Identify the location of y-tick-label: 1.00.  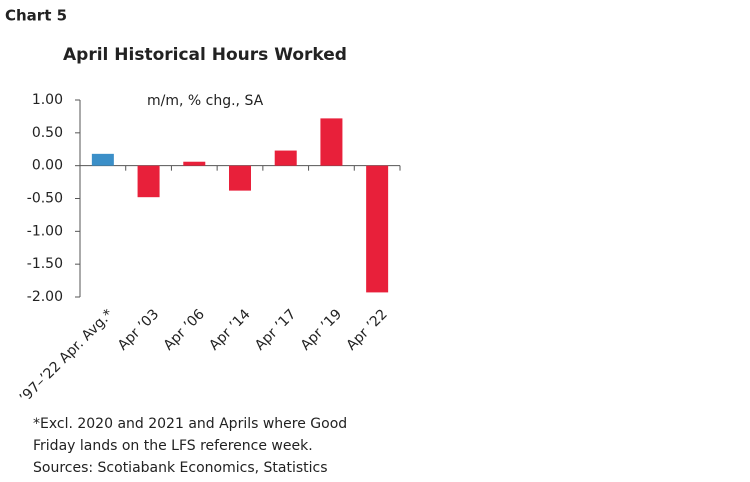
(47, 100).